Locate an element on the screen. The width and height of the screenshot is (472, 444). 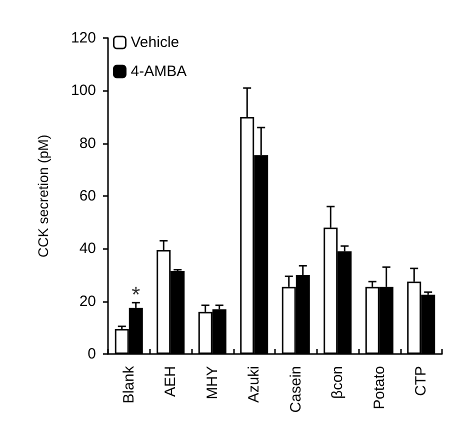
legend-label: Vehicle is located at coordinates (155, 42).